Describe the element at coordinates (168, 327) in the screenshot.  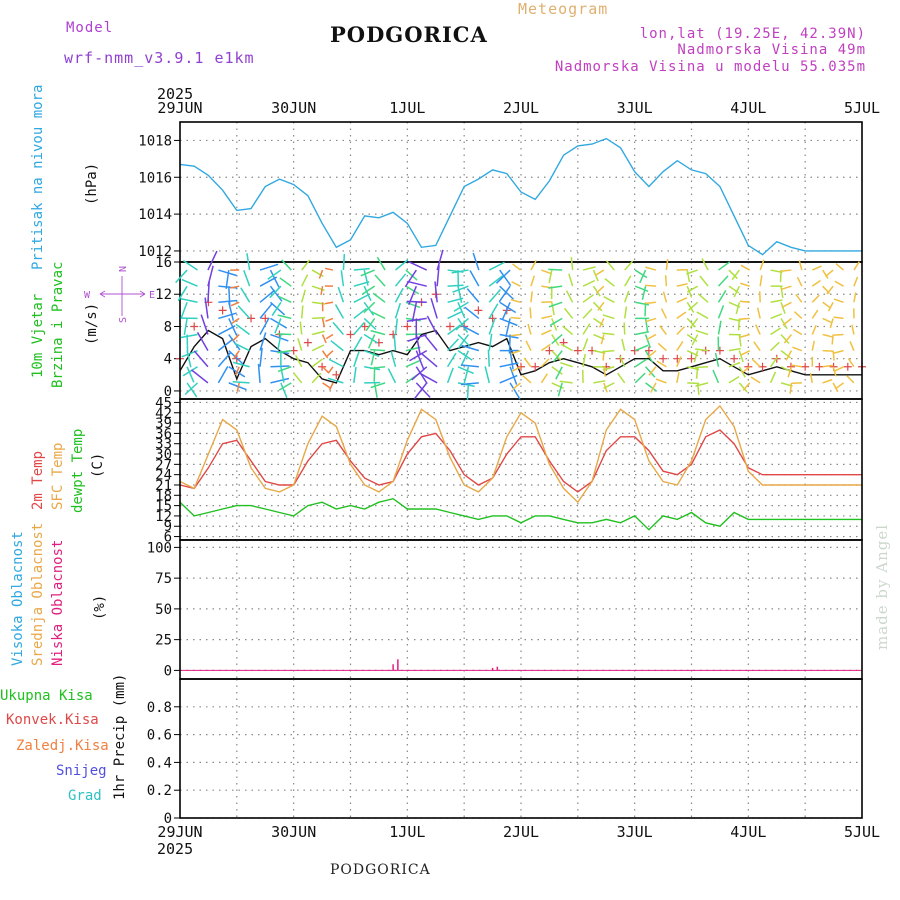
I see `y-tick-label: 8` at that location.